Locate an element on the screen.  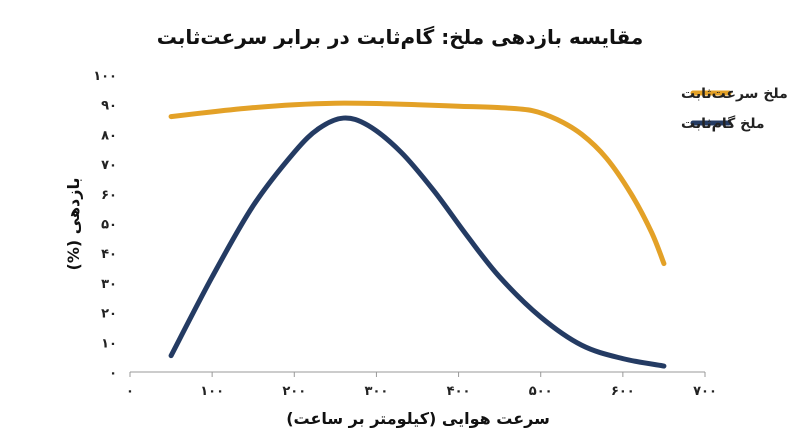
legend-label-1: ملخ سرعت‌ثابت is located at coordinates (734, 94).